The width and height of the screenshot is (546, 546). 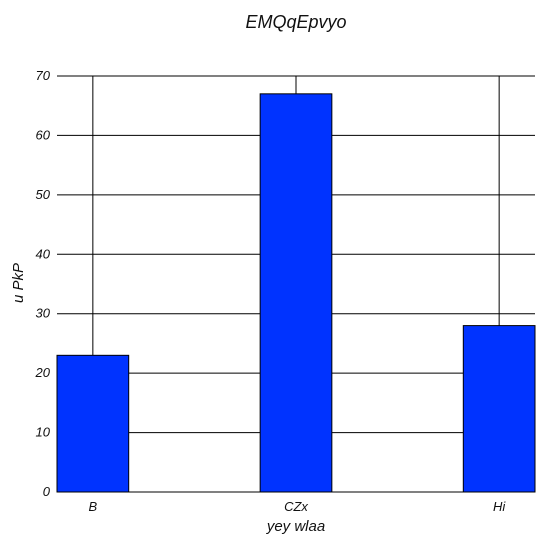 I want to click on x-tick-label: Hi, so click(x=499, y=506).